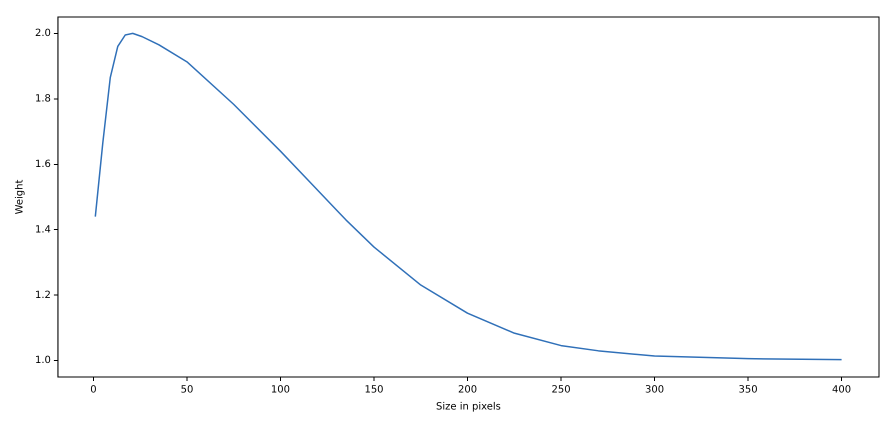  Describe the element at coordinates (42, 230) in the screenshot. I see `y-tick-label: 1.4` at that location.